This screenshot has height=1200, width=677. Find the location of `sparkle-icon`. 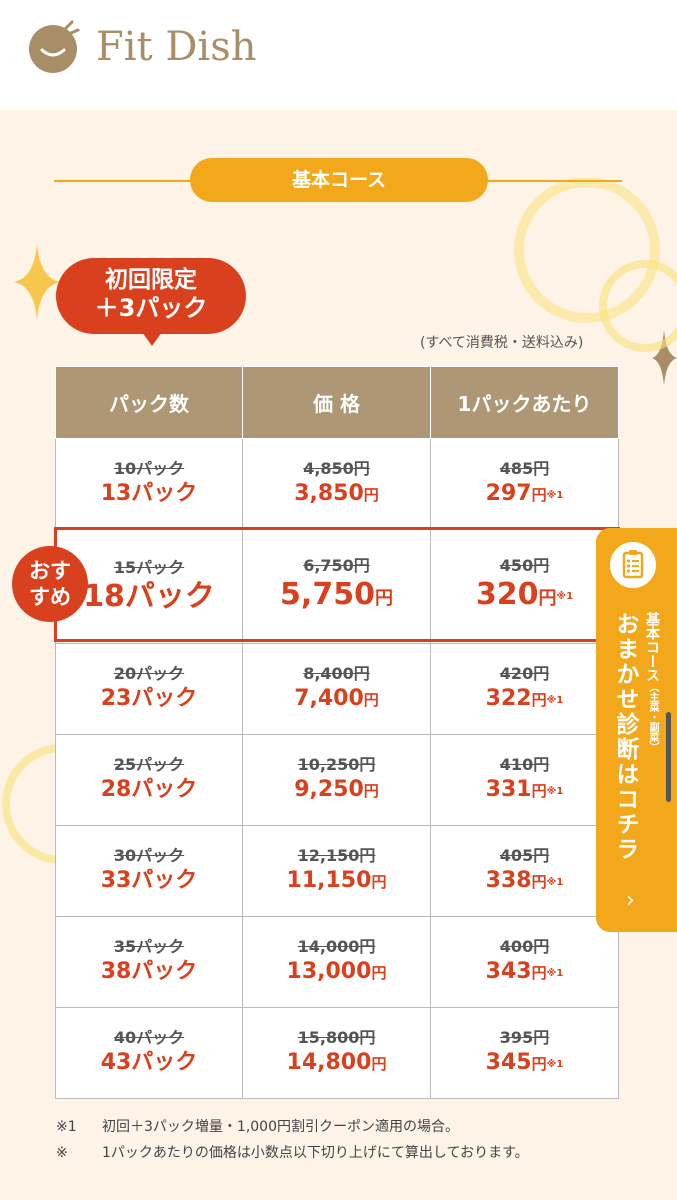

sparkle-icon is located at coordinates (664, 358).